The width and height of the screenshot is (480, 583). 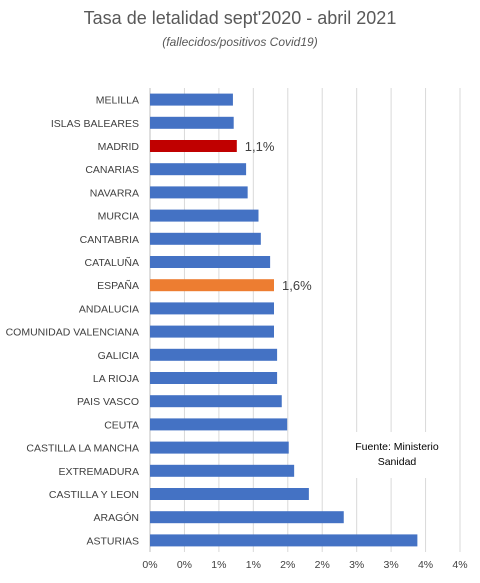 I want to click on category-label: LA RIOJA, so click(x=116, y=379).